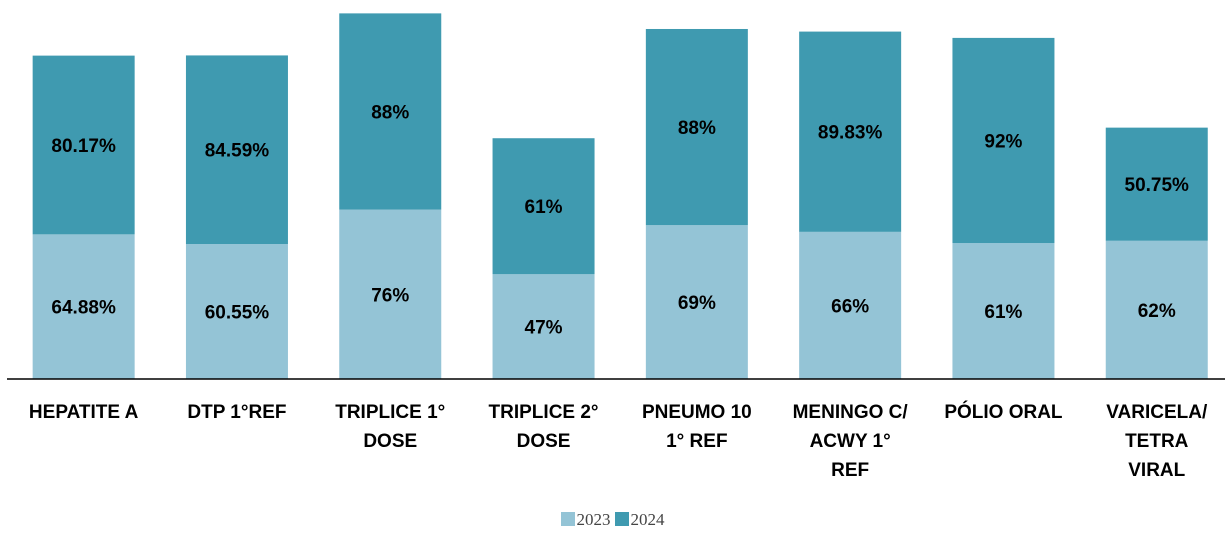 The height and width of the screenshot is (534, 1225). I want to click on x-tick-label: TRIPLICE 2° DOSE, so click(543, 427).